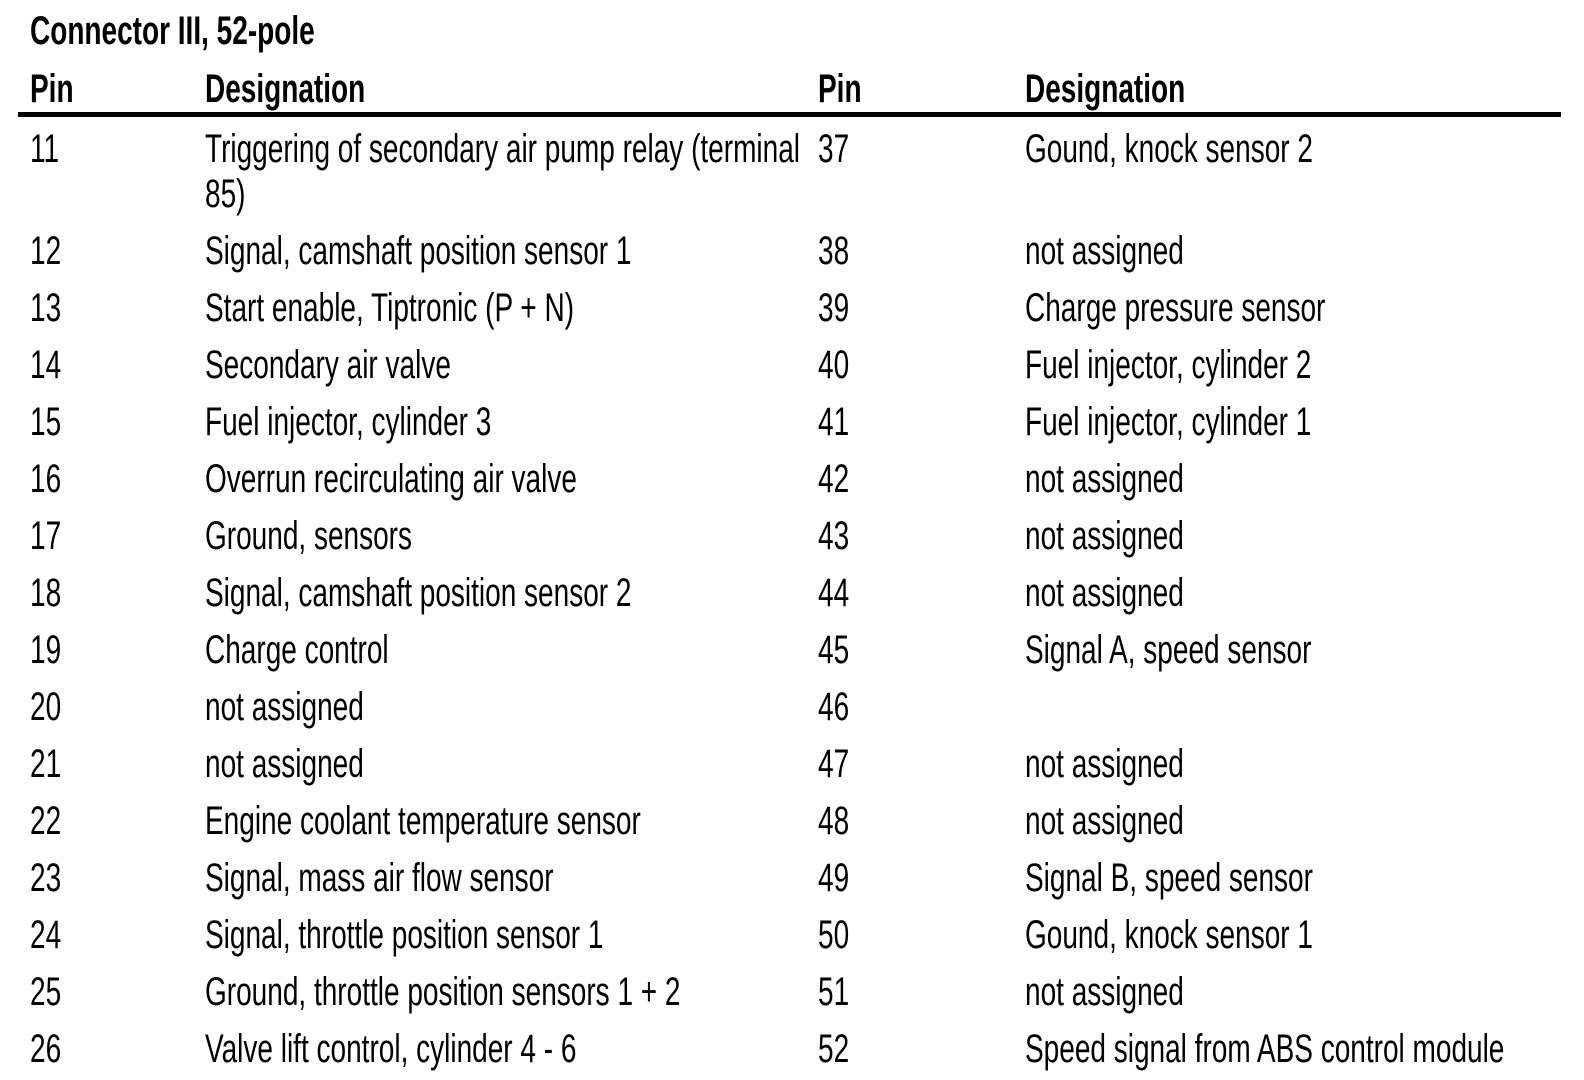  Describe the element at coordinates (423, 821) in the screenshot. I see `designation-cell-left: Engine coolant temperature sensor` at that location.